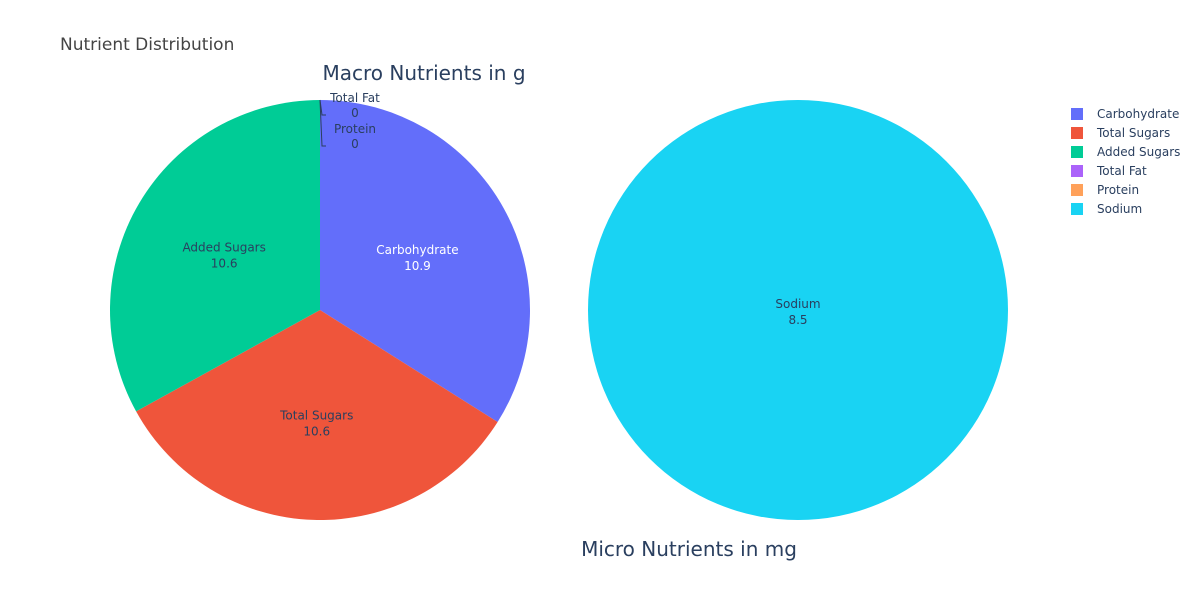  I want to click on figure-title: Nutrient Distribution, so click(147, 45).